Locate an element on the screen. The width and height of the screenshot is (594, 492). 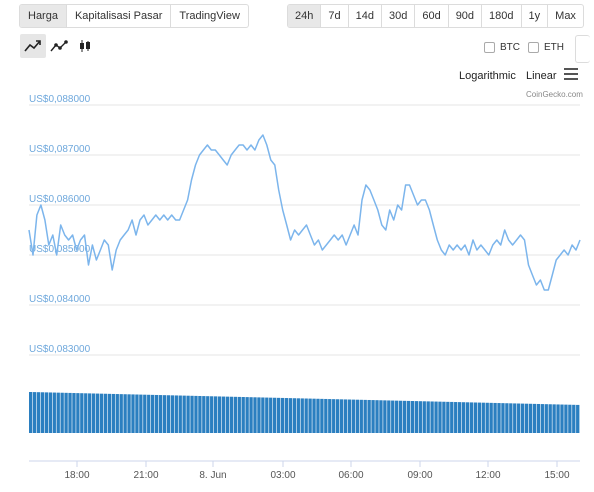
line-chart-button is located at coordinates (33, 46).